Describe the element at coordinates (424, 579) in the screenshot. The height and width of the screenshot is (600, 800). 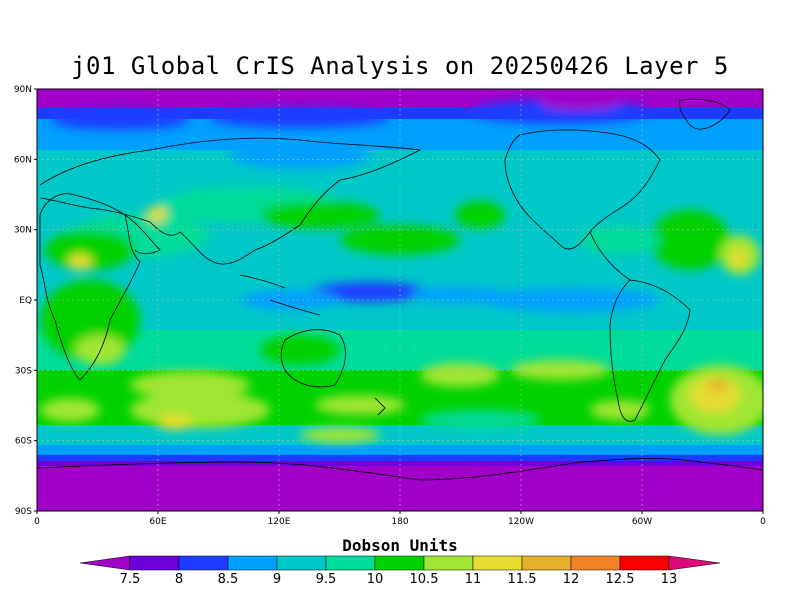
I see `colorbar-label: 10.5` at that location.